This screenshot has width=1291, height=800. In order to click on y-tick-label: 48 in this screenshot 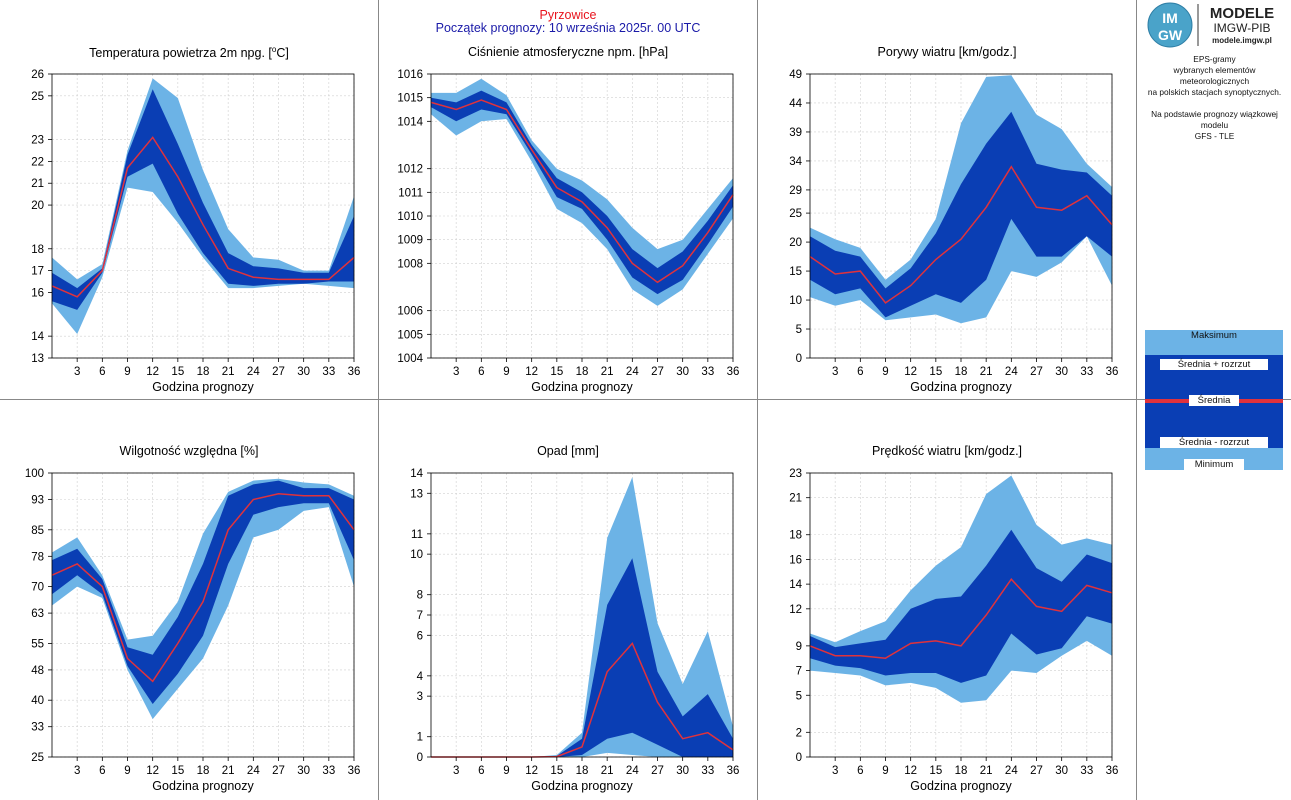, I will do `click(37, 671)`.